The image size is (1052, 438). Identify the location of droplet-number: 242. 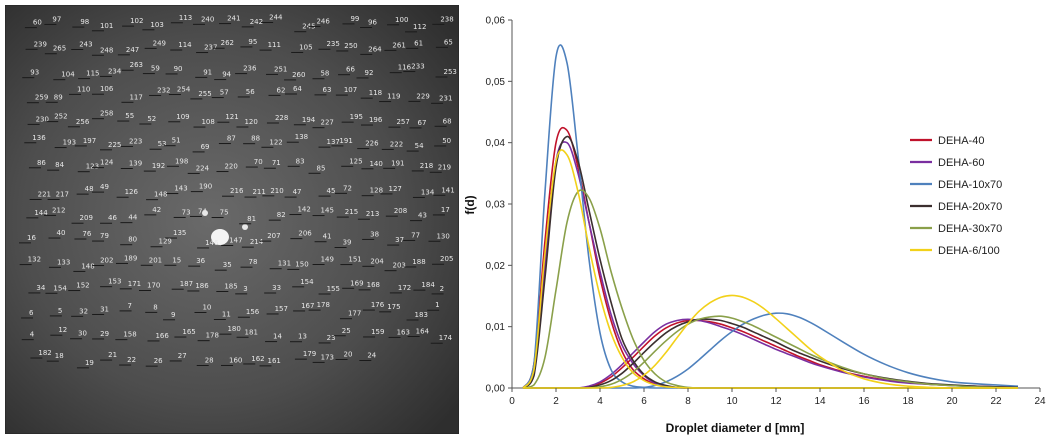
(256, 22).